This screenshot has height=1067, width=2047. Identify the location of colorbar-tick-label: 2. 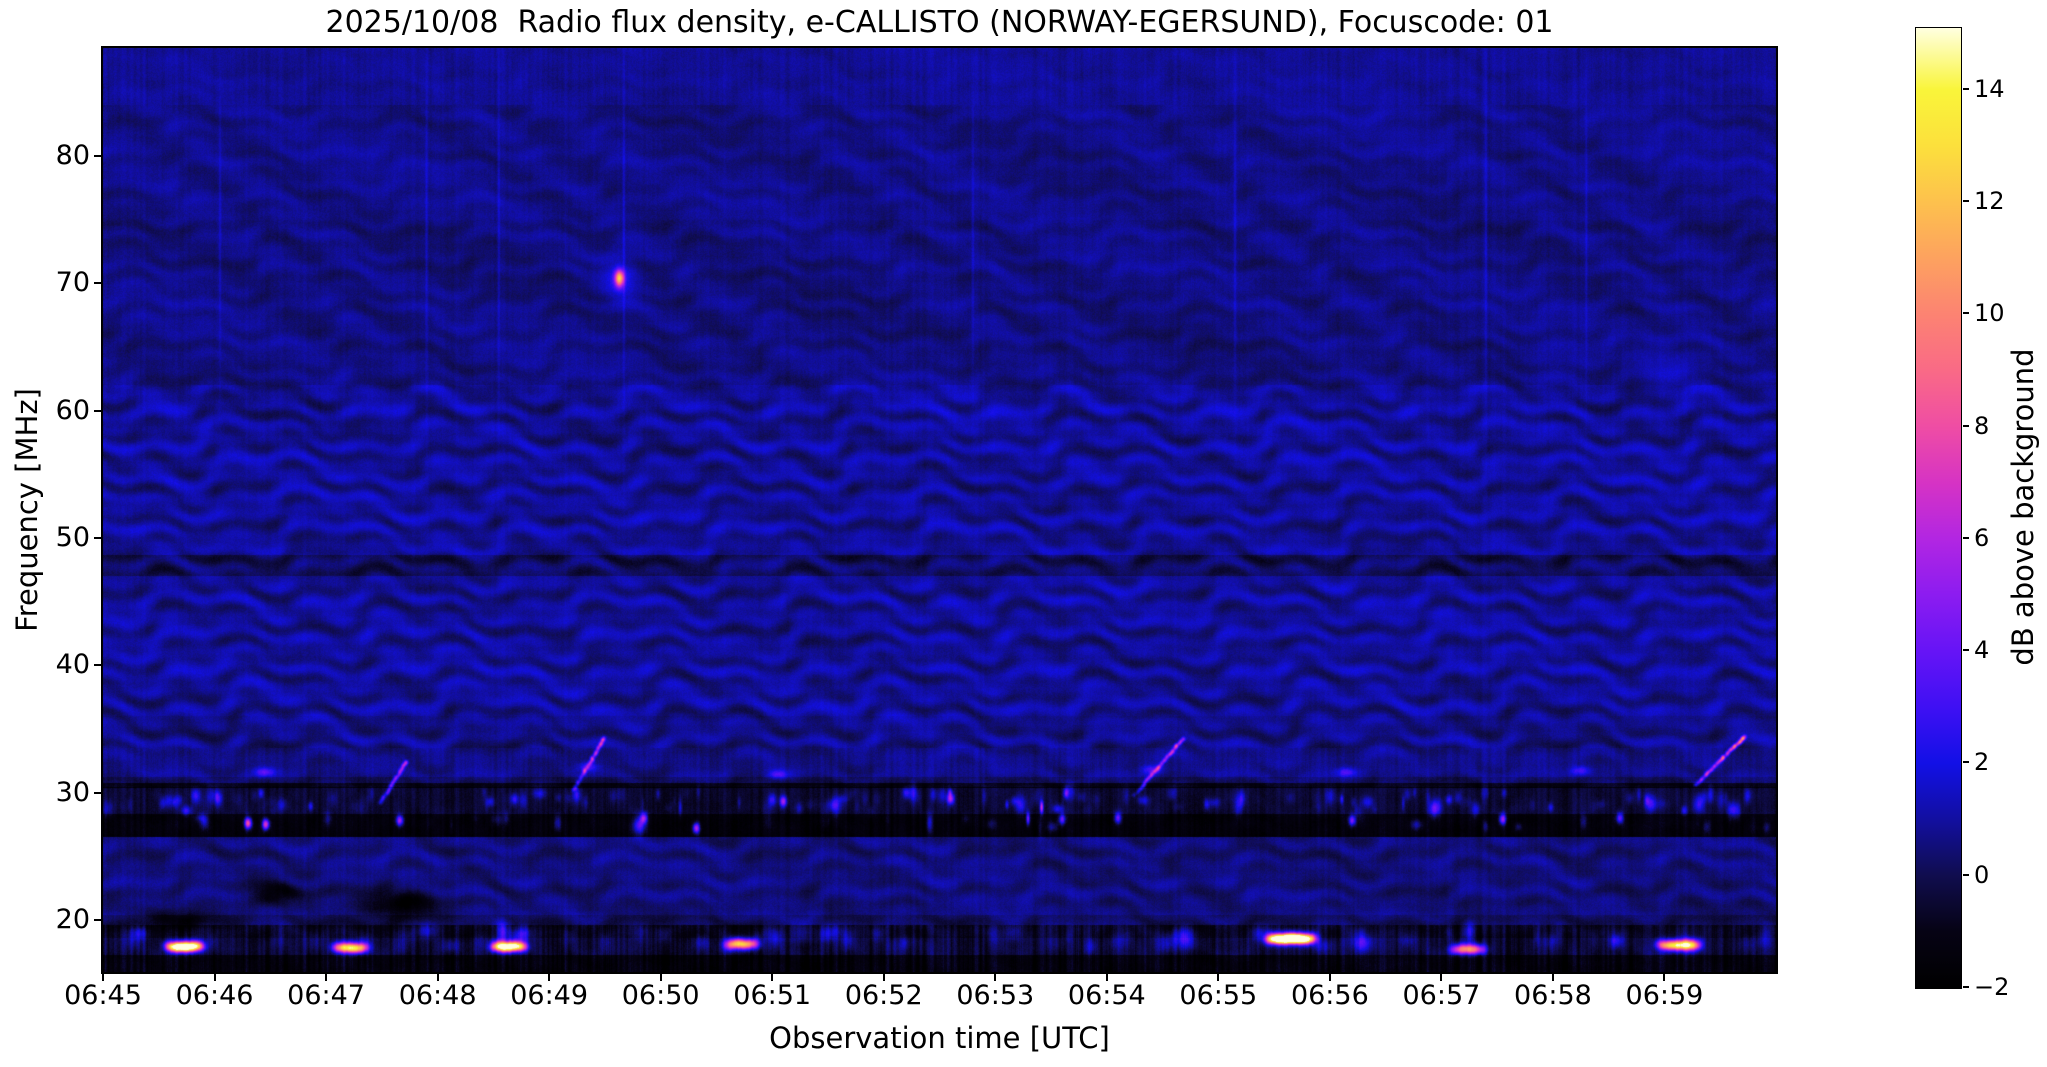
(1982, 762).